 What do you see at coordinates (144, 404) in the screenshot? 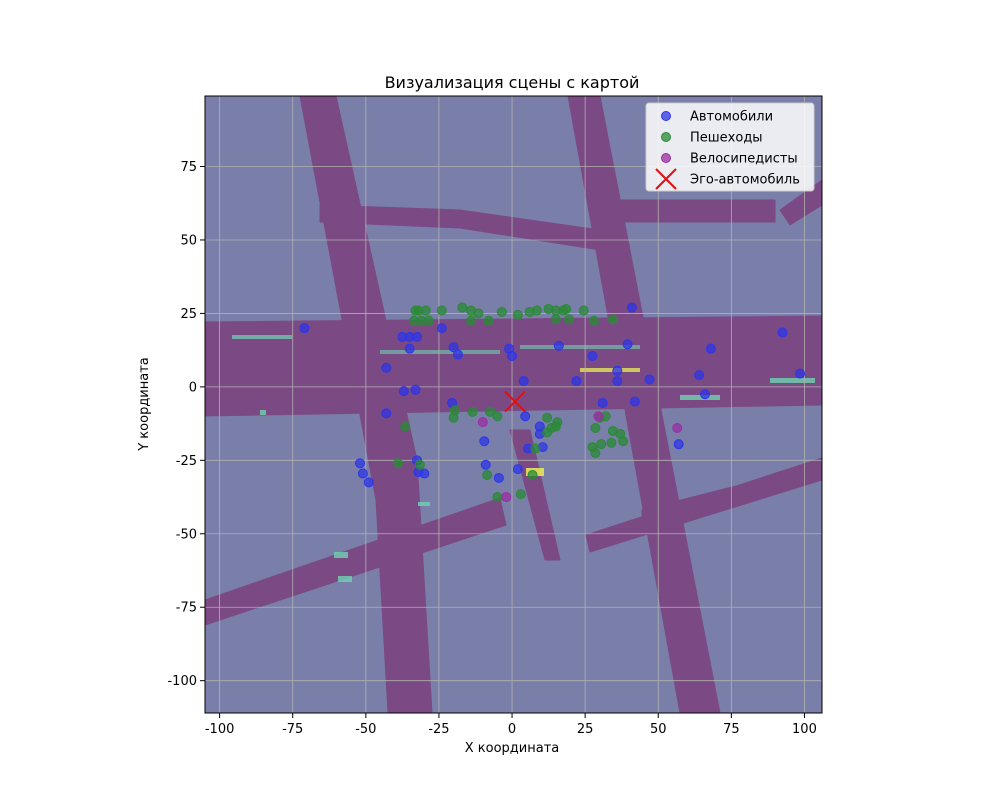
I see `y-axis-label: Y координата` at bounding box center [144, 404].